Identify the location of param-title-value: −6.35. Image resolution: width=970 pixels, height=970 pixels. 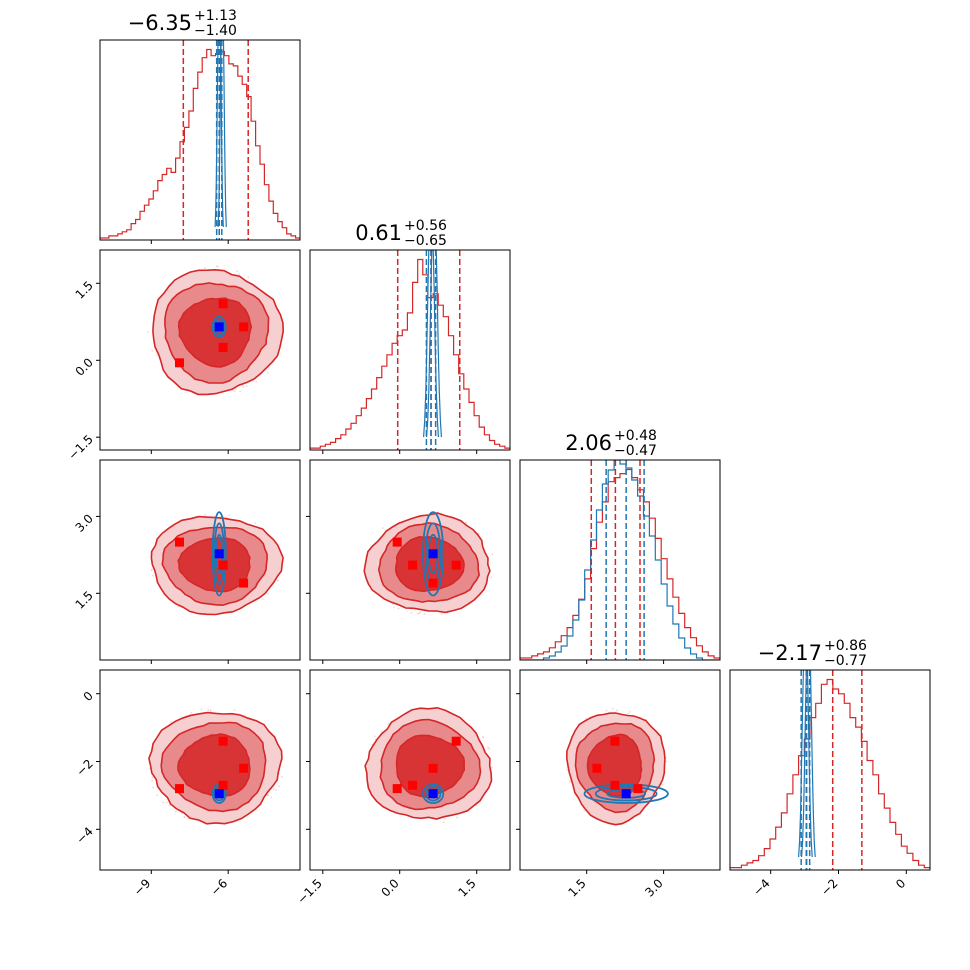
(160, 23).